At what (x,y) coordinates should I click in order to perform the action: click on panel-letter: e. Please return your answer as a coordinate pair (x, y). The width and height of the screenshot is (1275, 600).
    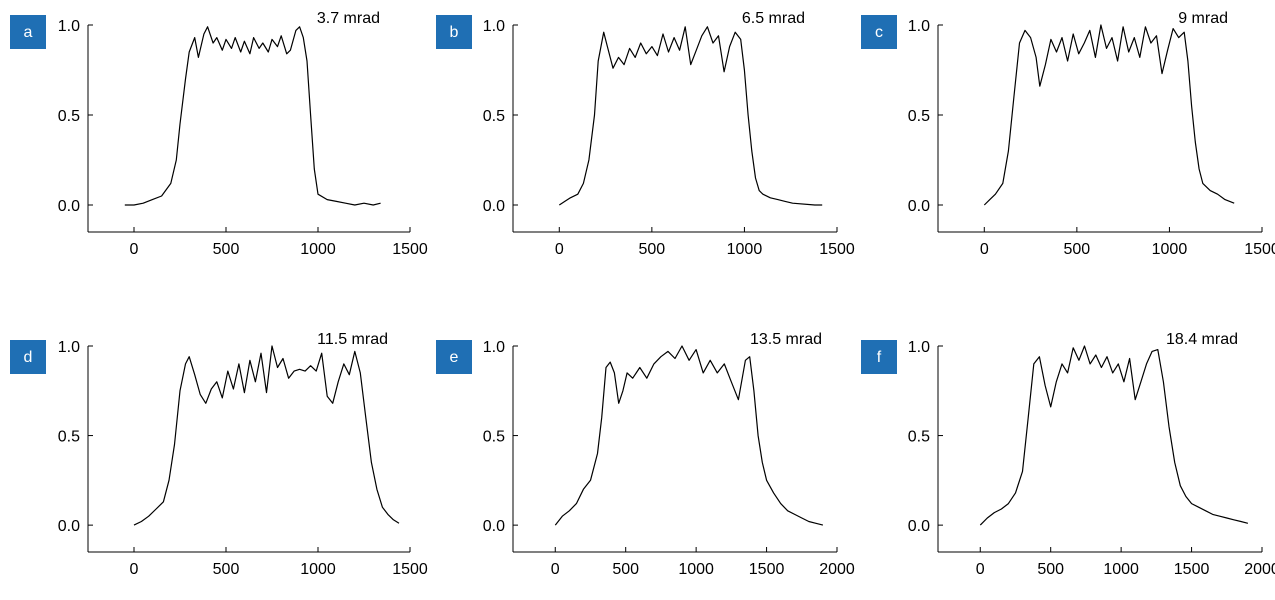
    Looking at the image, I should click on (454, 357).